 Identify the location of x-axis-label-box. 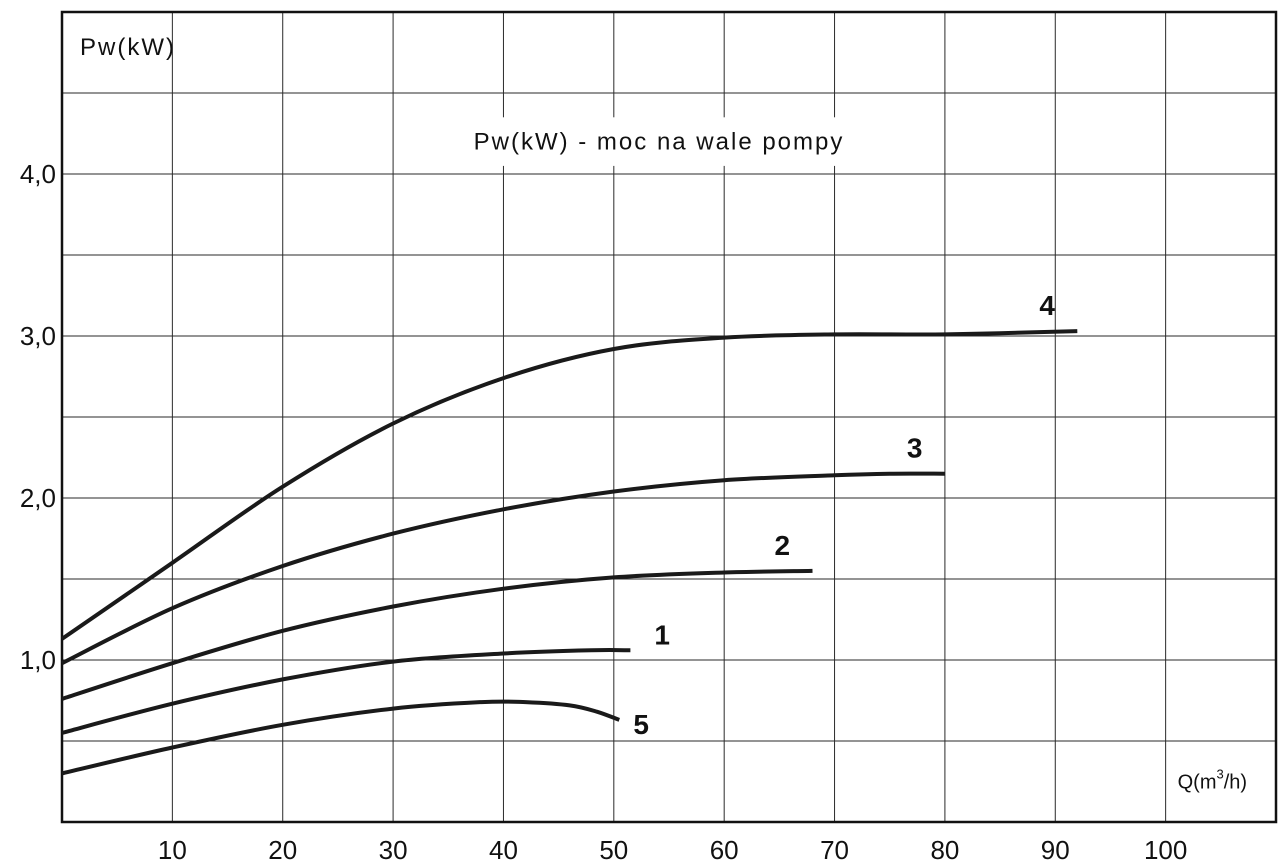
(1221, 781).